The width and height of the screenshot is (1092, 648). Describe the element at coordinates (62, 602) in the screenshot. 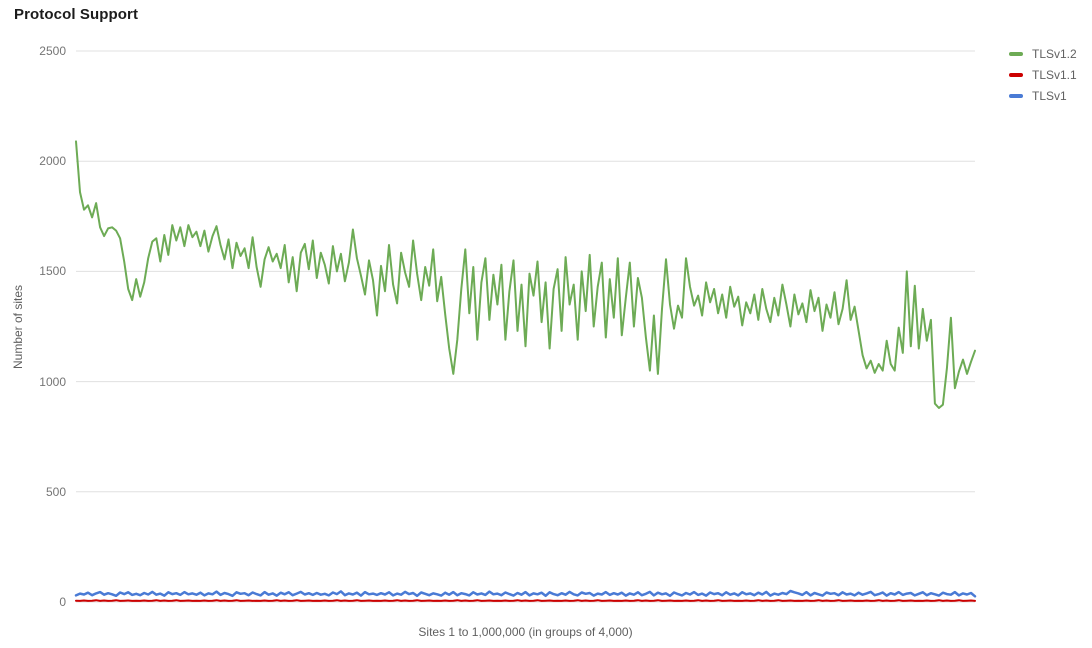

I see `y-tick-label: 0` at that location.